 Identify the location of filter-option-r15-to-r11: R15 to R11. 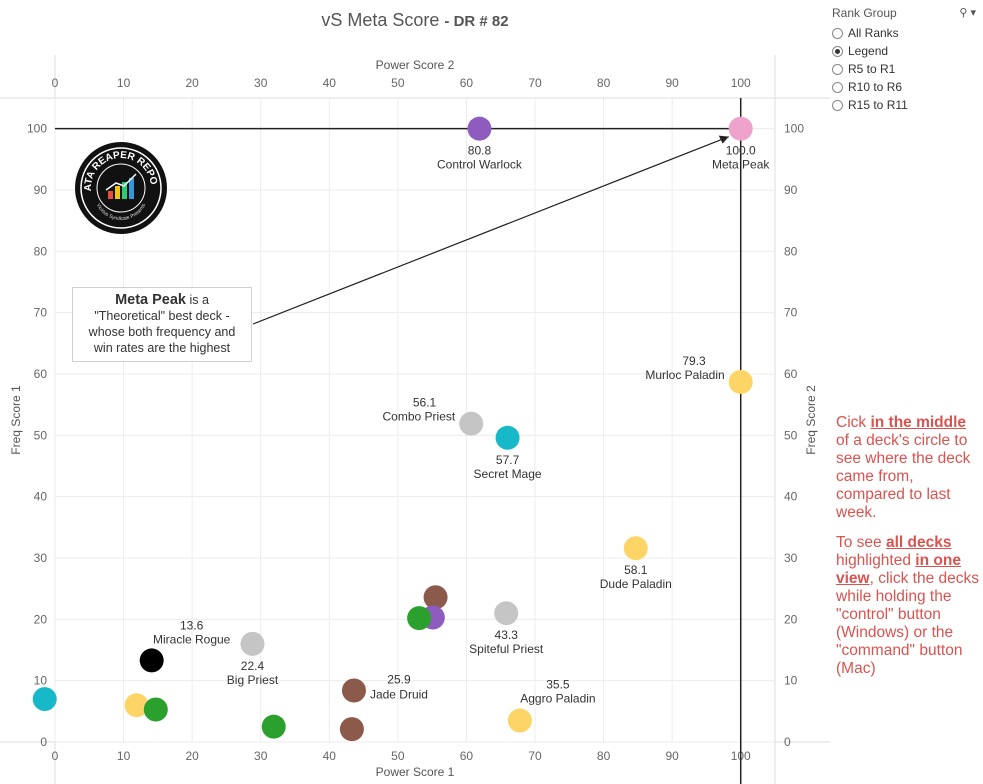
(906, 105).